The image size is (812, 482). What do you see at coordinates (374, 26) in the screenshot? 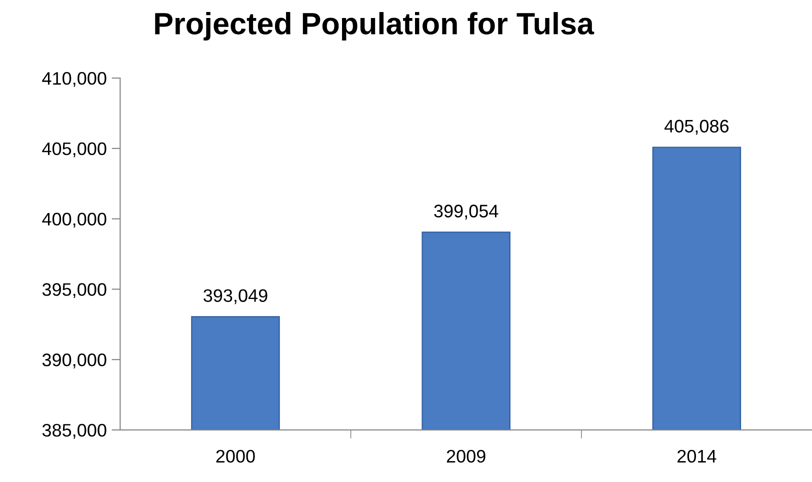
I see `chart-title: Projected Population for Tulsa` at bounding box center [374, 26].